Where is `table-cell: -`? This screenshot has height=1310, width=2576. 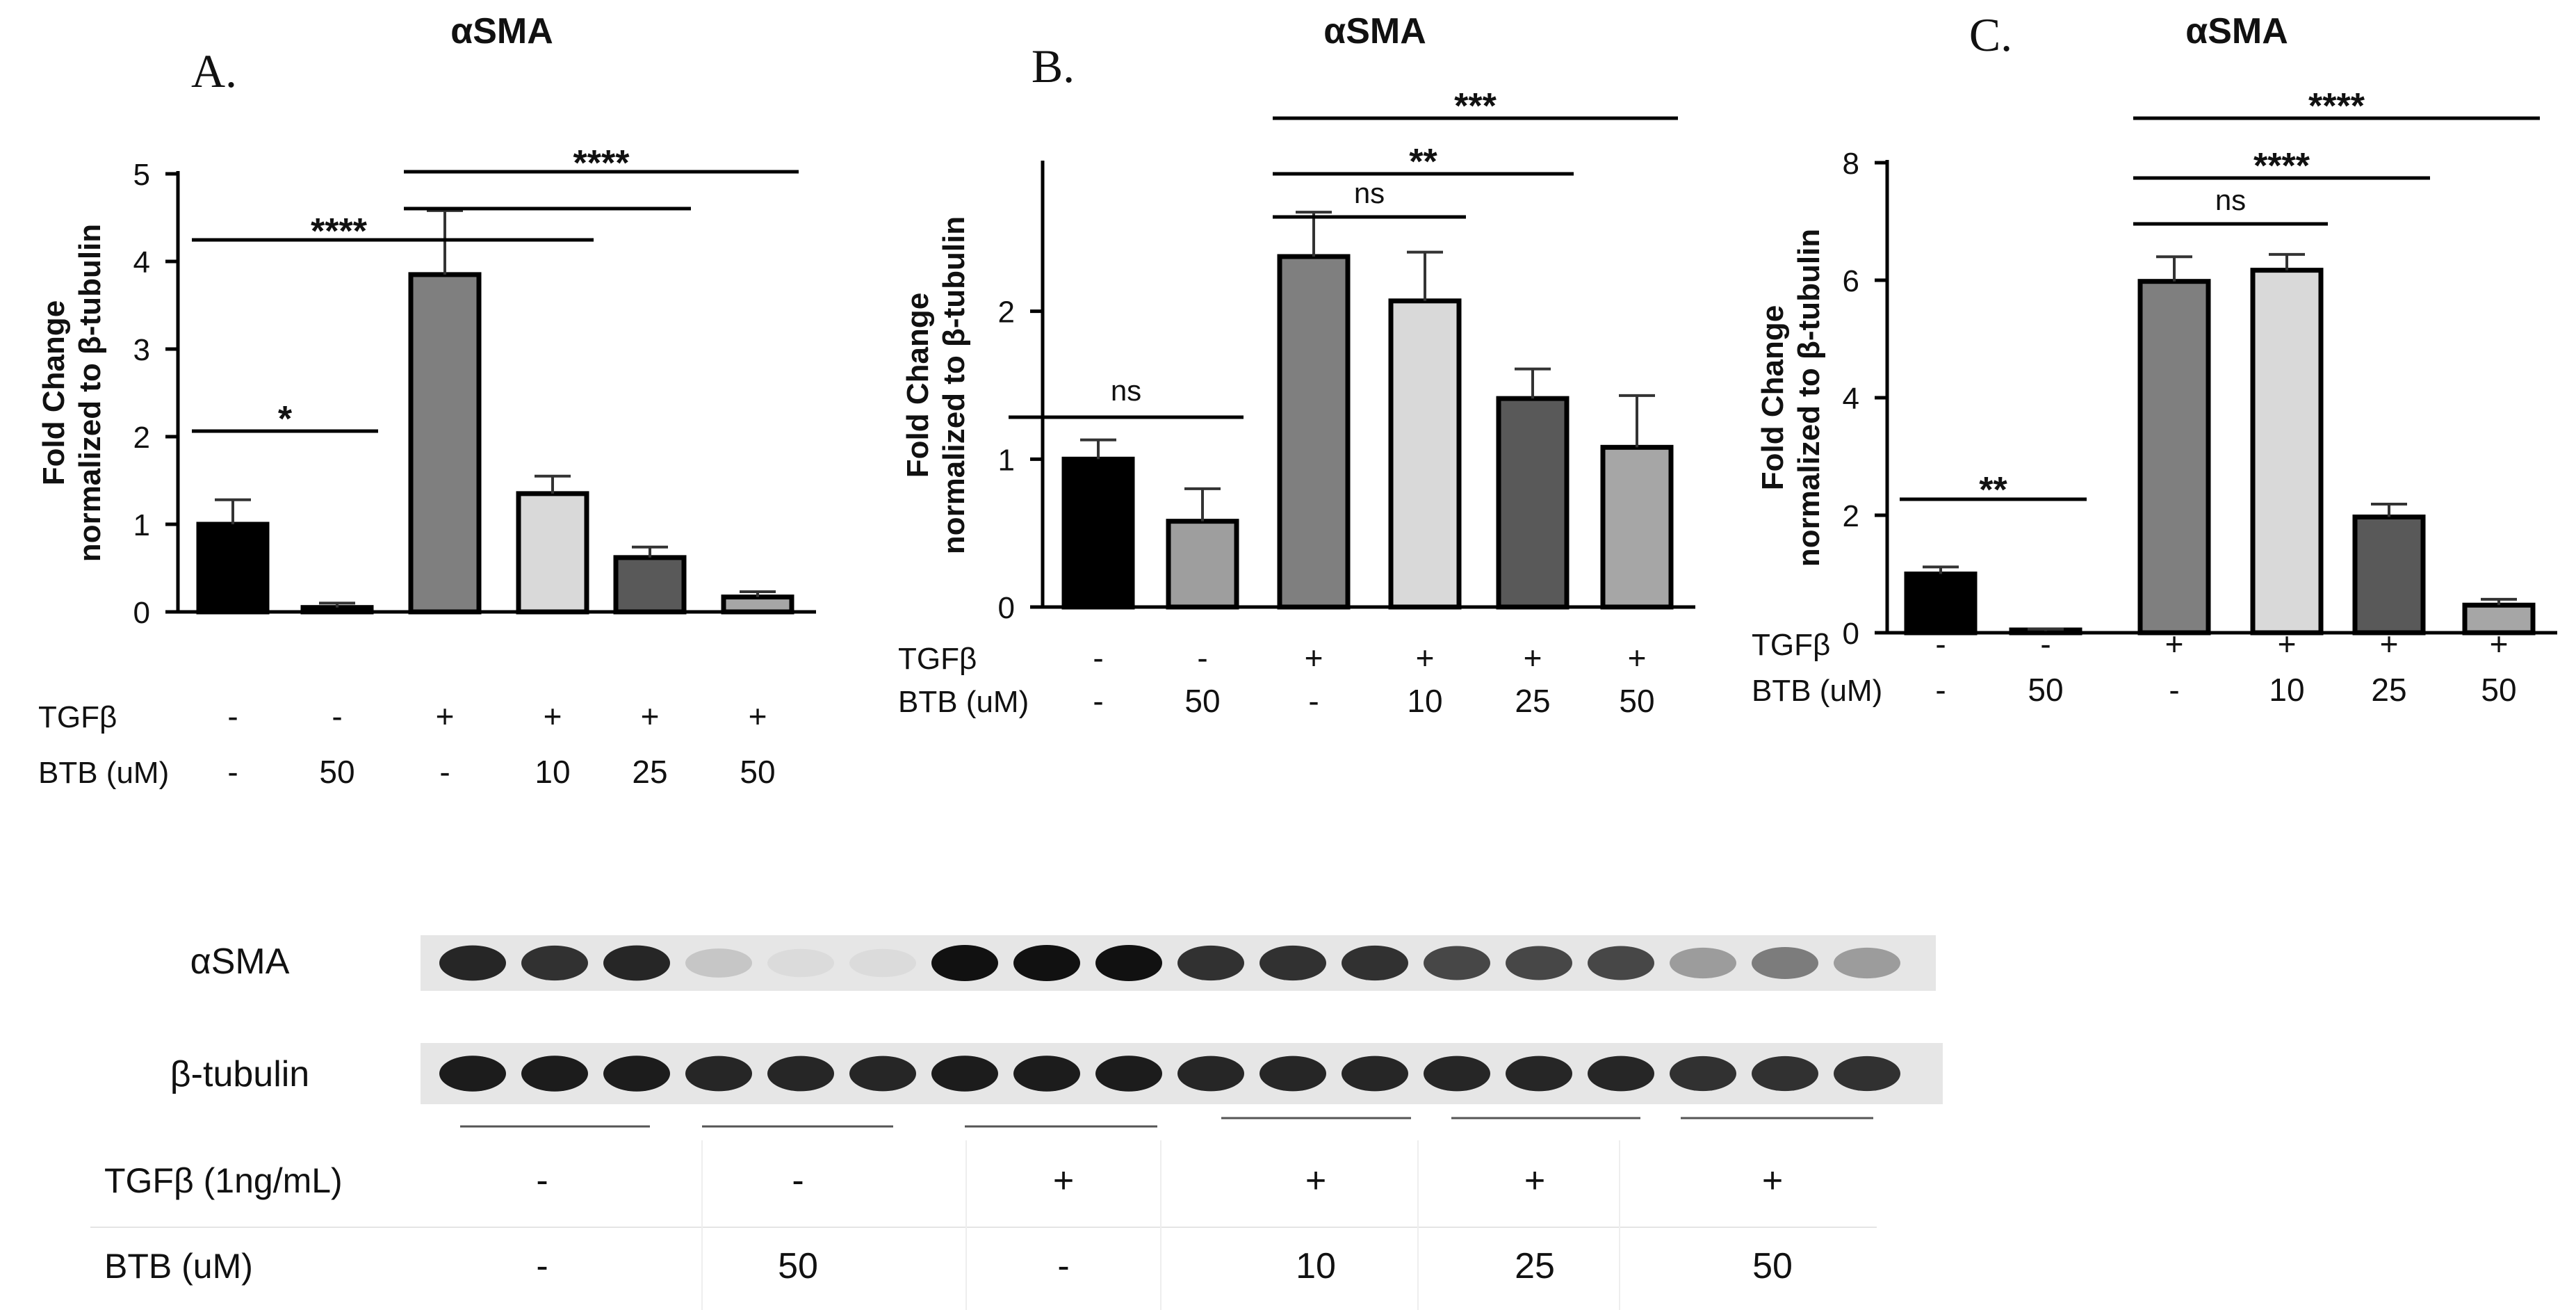 table-cell: - is located at coordinates (542, 1266).